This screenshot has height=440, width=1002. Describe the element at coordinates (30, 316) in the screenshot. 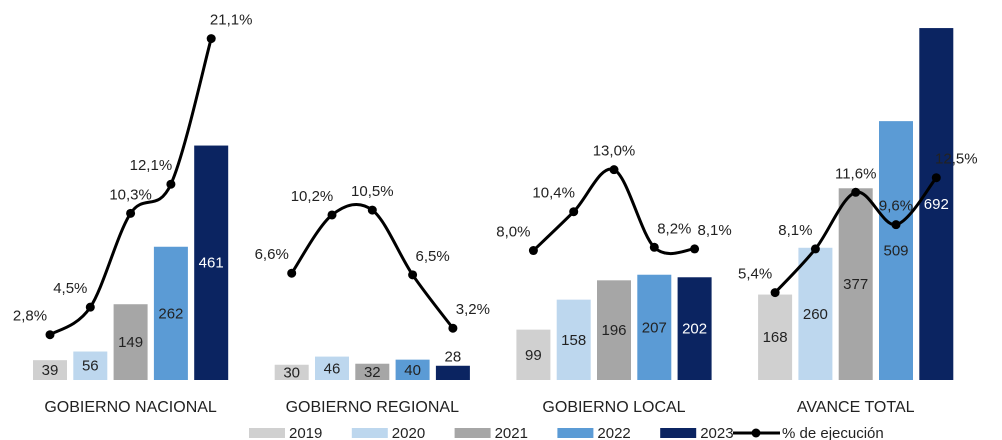

I see `line-value-label: 2,8%` at that location.